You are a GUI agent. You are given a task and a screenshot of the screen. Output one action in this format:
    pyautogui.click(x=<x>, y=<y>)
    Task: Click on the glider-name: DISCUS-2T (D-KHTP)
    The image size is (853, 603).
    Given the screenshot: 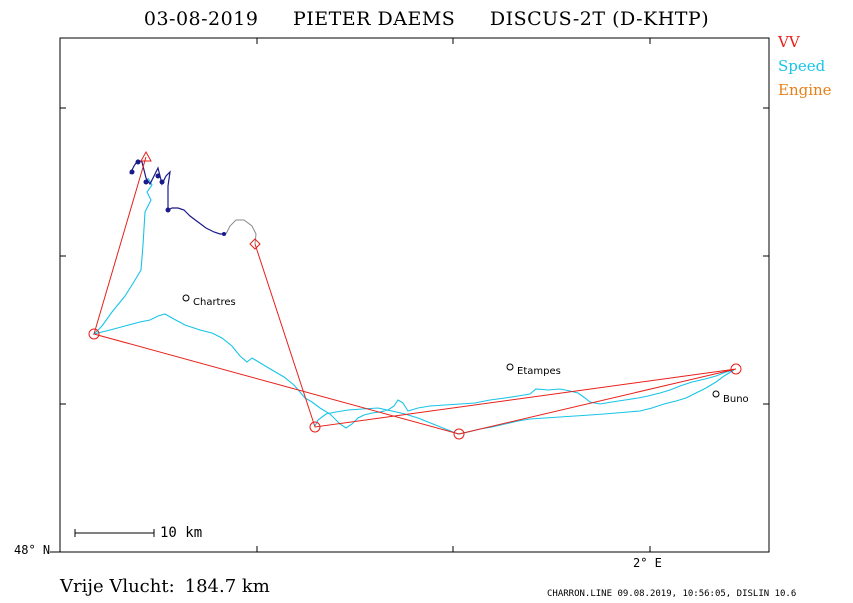 What is the action you would take?
    pyautogui.click(x=599, y=19)
    